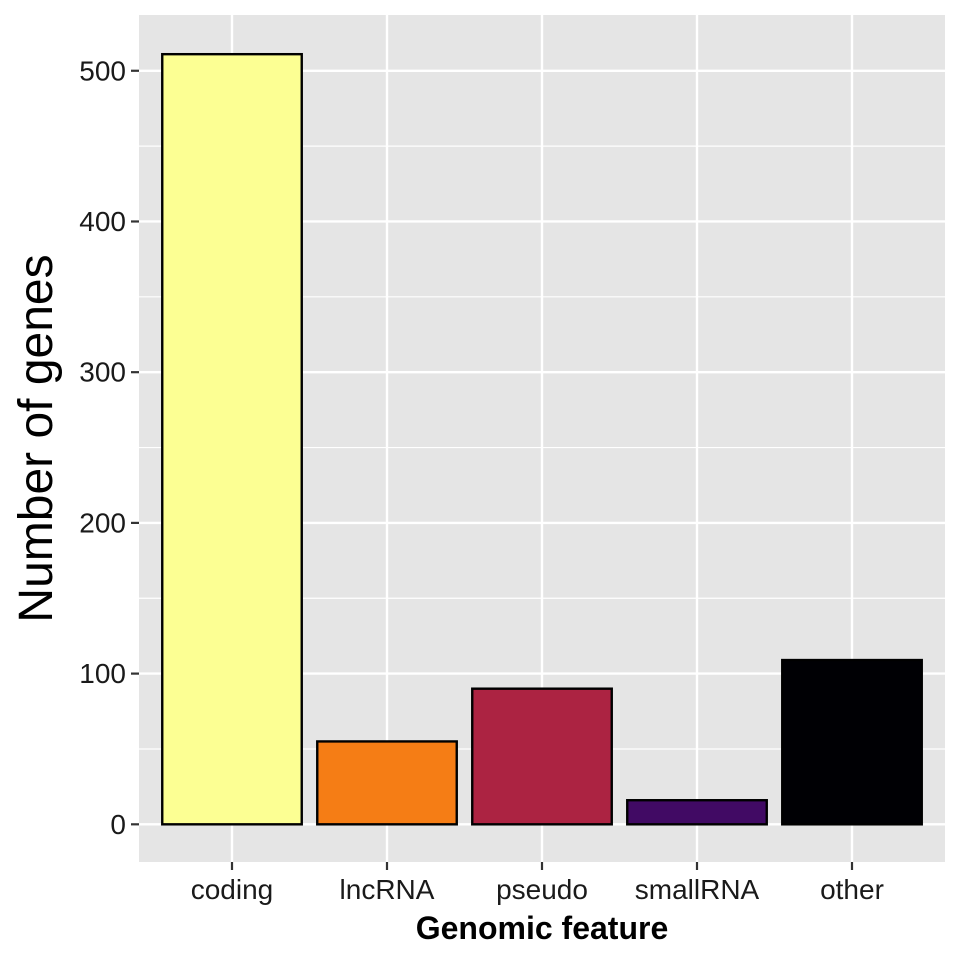 The image size is (960, 965). What do you see at coordinates (697, 889) in the screenshot?
I see `x-tick-label: smallRNA` at bounding box center [697, 889].